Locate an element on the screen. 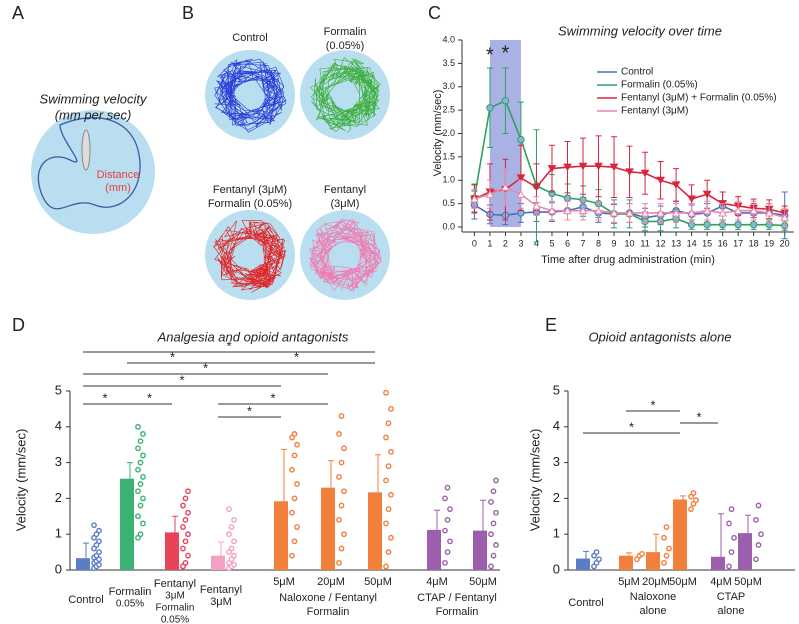 The image size is (799, 624). legend-label: Fentanyl (3μM) + Formalin (0.05%) is located at coordinates (699, 98).